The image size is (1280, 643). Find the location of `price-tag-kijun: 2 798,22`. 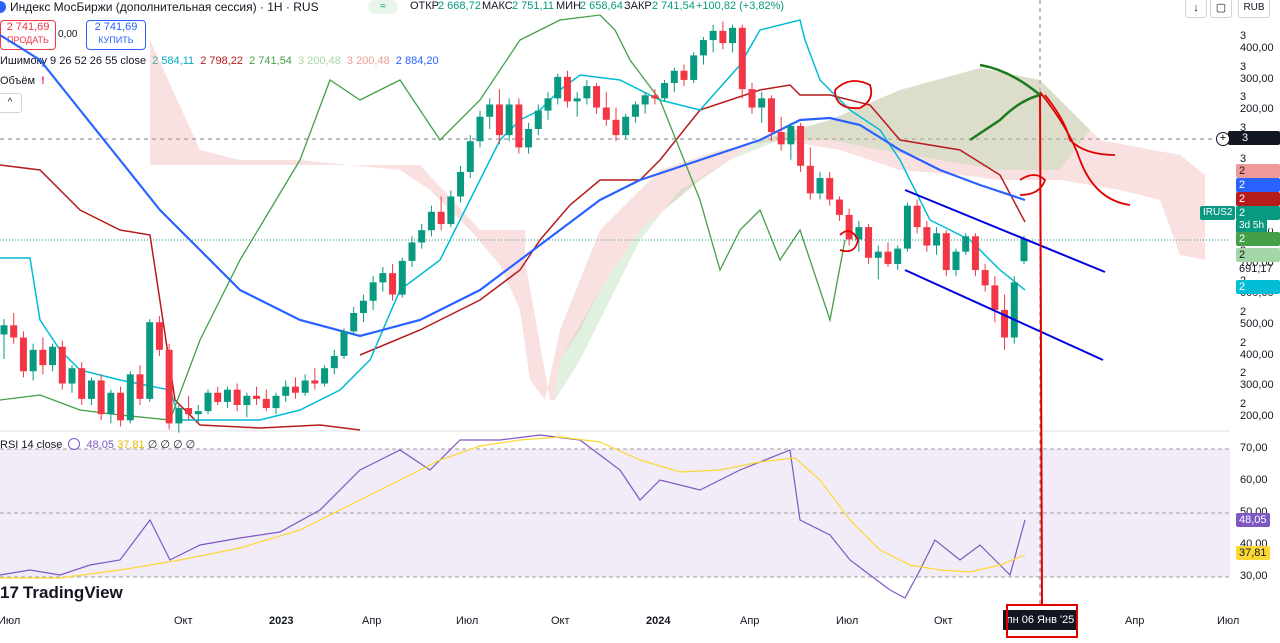

price-tag-kijun: 2 798,22 is located at coordinates (1258, 205).